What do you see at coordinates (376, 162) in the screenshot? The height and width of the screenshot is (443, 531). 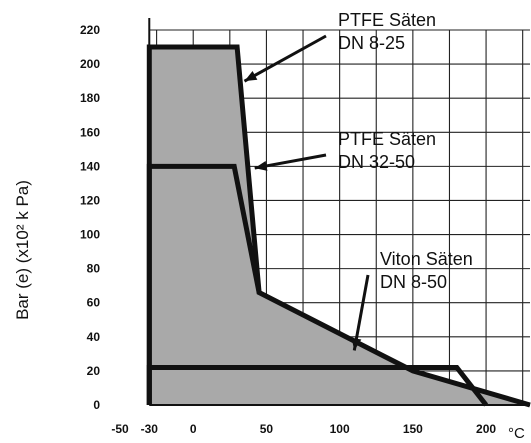 I see `annotation-label: DN 32-50` at bounding box center [376, 162].